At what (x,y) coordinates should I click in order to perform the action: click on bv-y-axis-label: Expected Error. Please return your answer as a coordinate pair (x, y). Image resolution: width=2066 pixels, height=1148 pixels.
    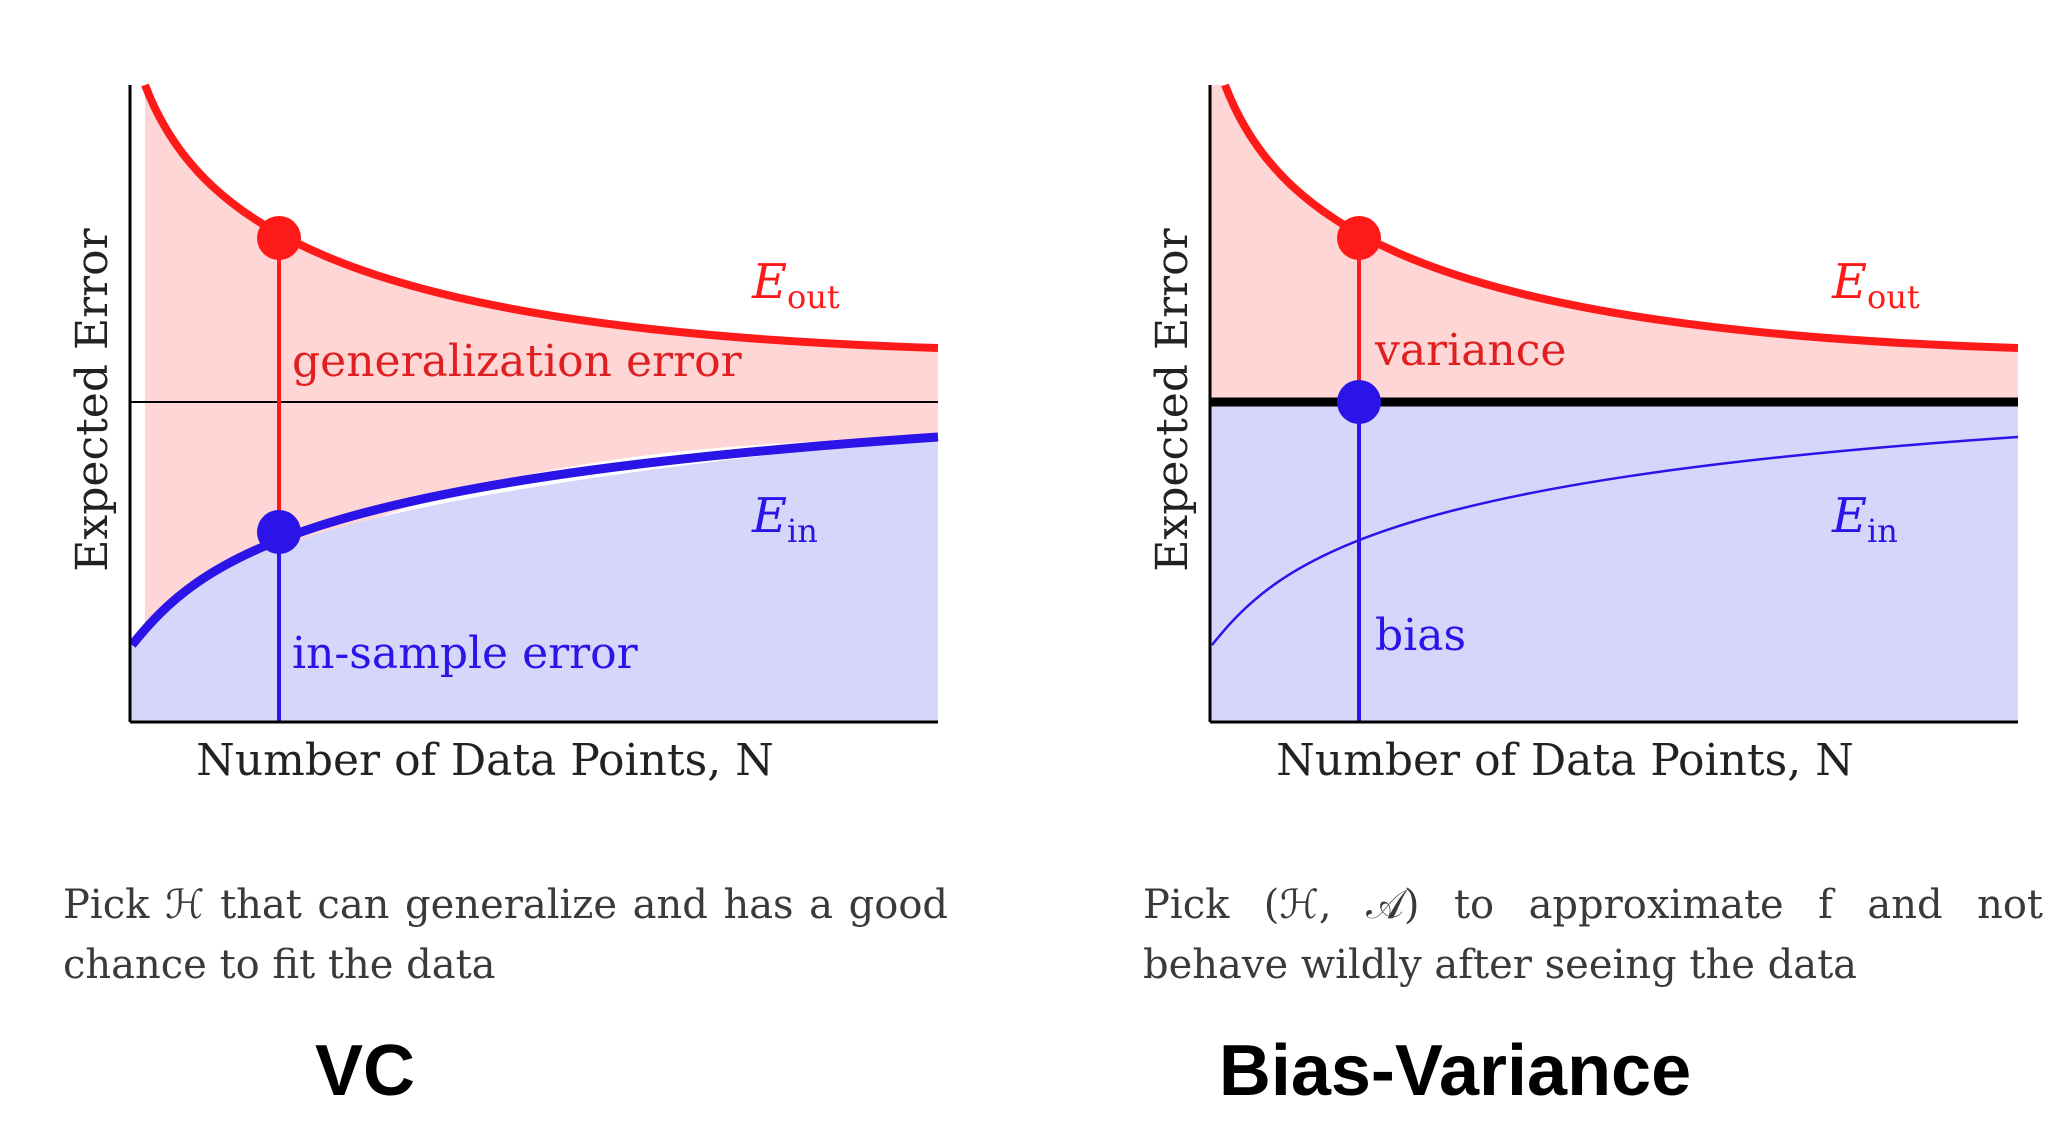
    Looking at the image, I should click on (1172, 399).